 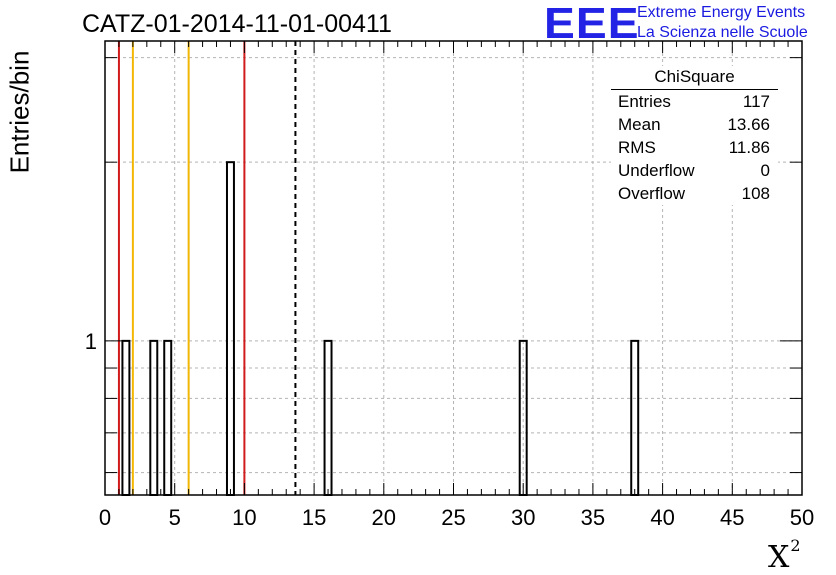 What do you see at coordinates (652, 193) in the screenshot?
I see `stats-label: Overflow` at bounding box center [652, 193].